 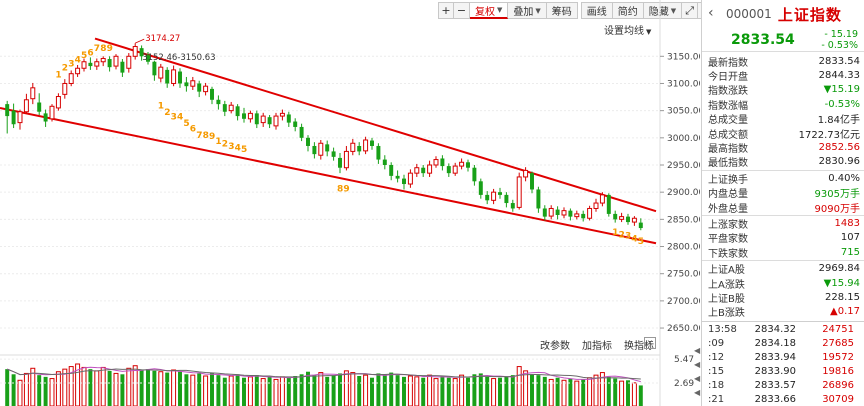 I want to click on draw-line-button: 画线, so click(x=596, y=10).